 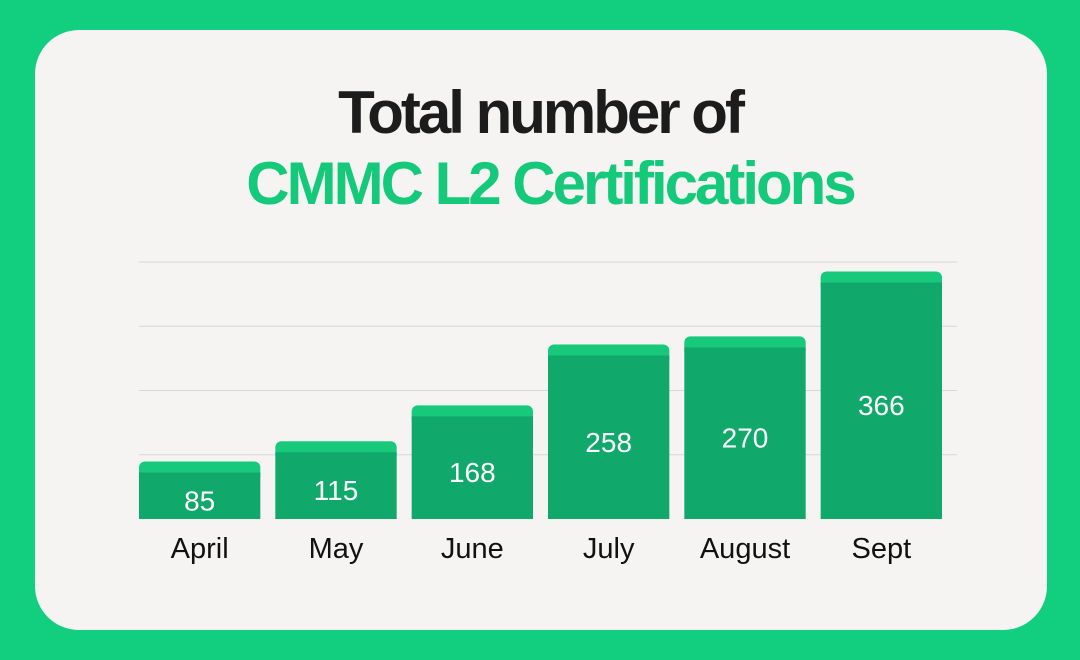 What do you see at coordinates (881, 549) in the screenshot?
I see `x-tick-label: Sept` at bounding box center [881, 549].